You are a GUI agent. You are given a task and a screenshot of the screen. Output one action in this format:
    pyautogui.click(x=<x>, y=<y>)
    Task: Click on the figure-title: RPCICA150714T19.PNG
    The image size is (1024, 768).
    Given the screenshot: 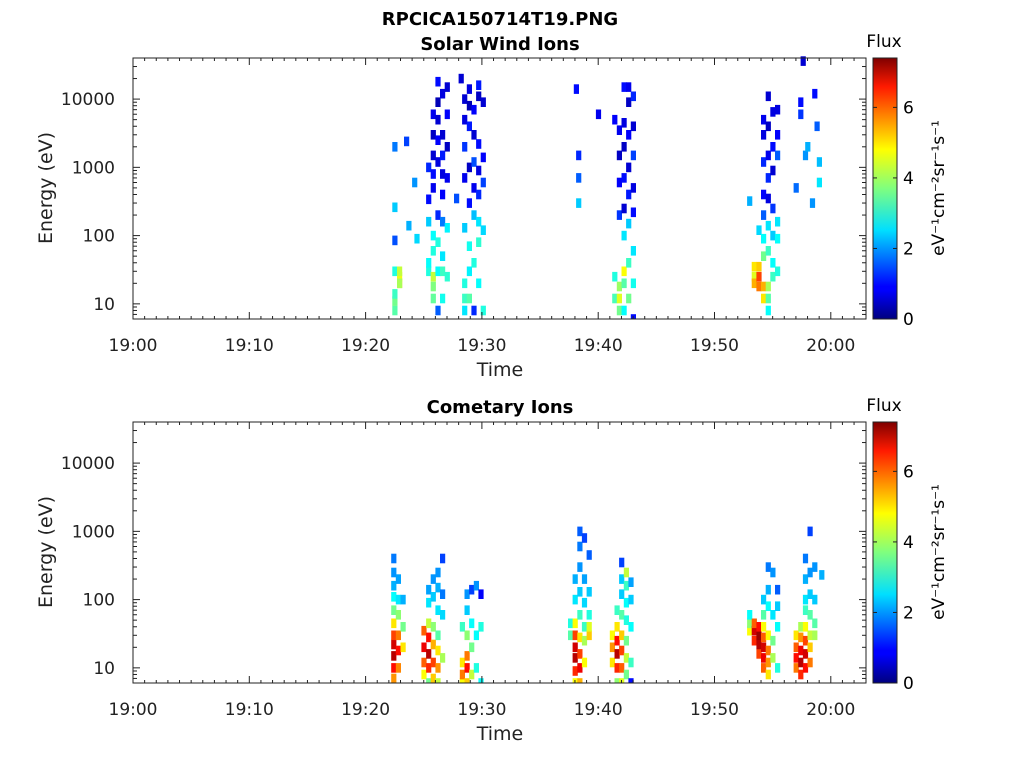 What is the action you would take?
    pyautogui.click(x=500, y=19)
    